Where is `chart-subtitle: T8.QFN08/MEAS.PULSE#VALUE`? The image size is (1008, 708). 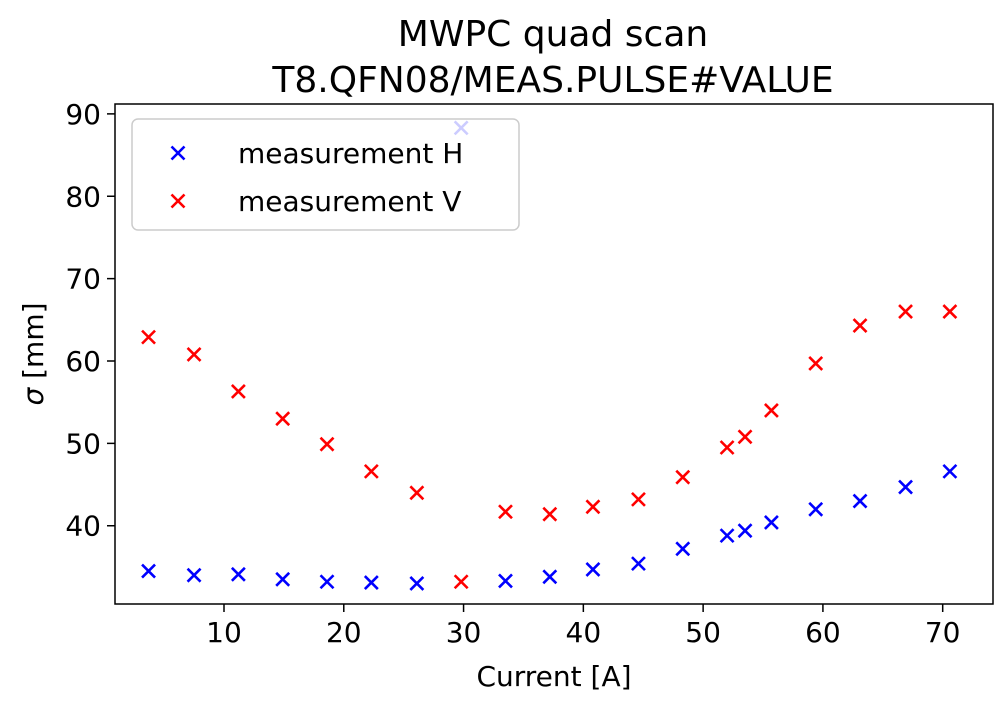
chart-subtitle: T8.QFN08/MEAS.PULSE#VALUE is located at coordinates (552, 80).